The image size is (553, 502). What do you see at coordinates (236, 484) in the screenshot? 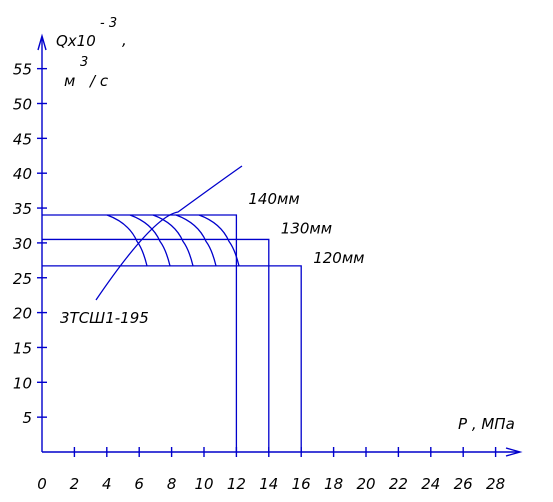
I see `x-tick-label: 12` at bounding box center [236, 484].